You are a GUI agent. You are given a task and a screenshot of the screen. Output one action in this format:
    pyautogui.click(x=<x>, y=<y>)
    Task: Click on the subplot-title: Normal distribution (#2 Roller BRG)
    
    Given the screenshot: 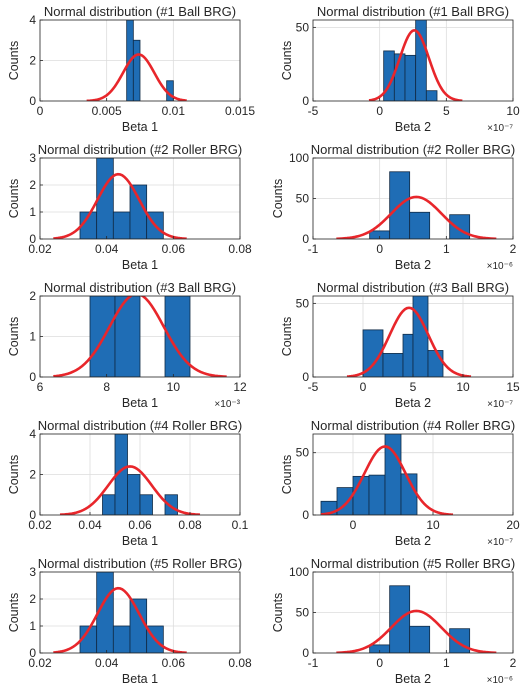 What is the action you would take?
    pyautogui.click(x=140, y=149)
    